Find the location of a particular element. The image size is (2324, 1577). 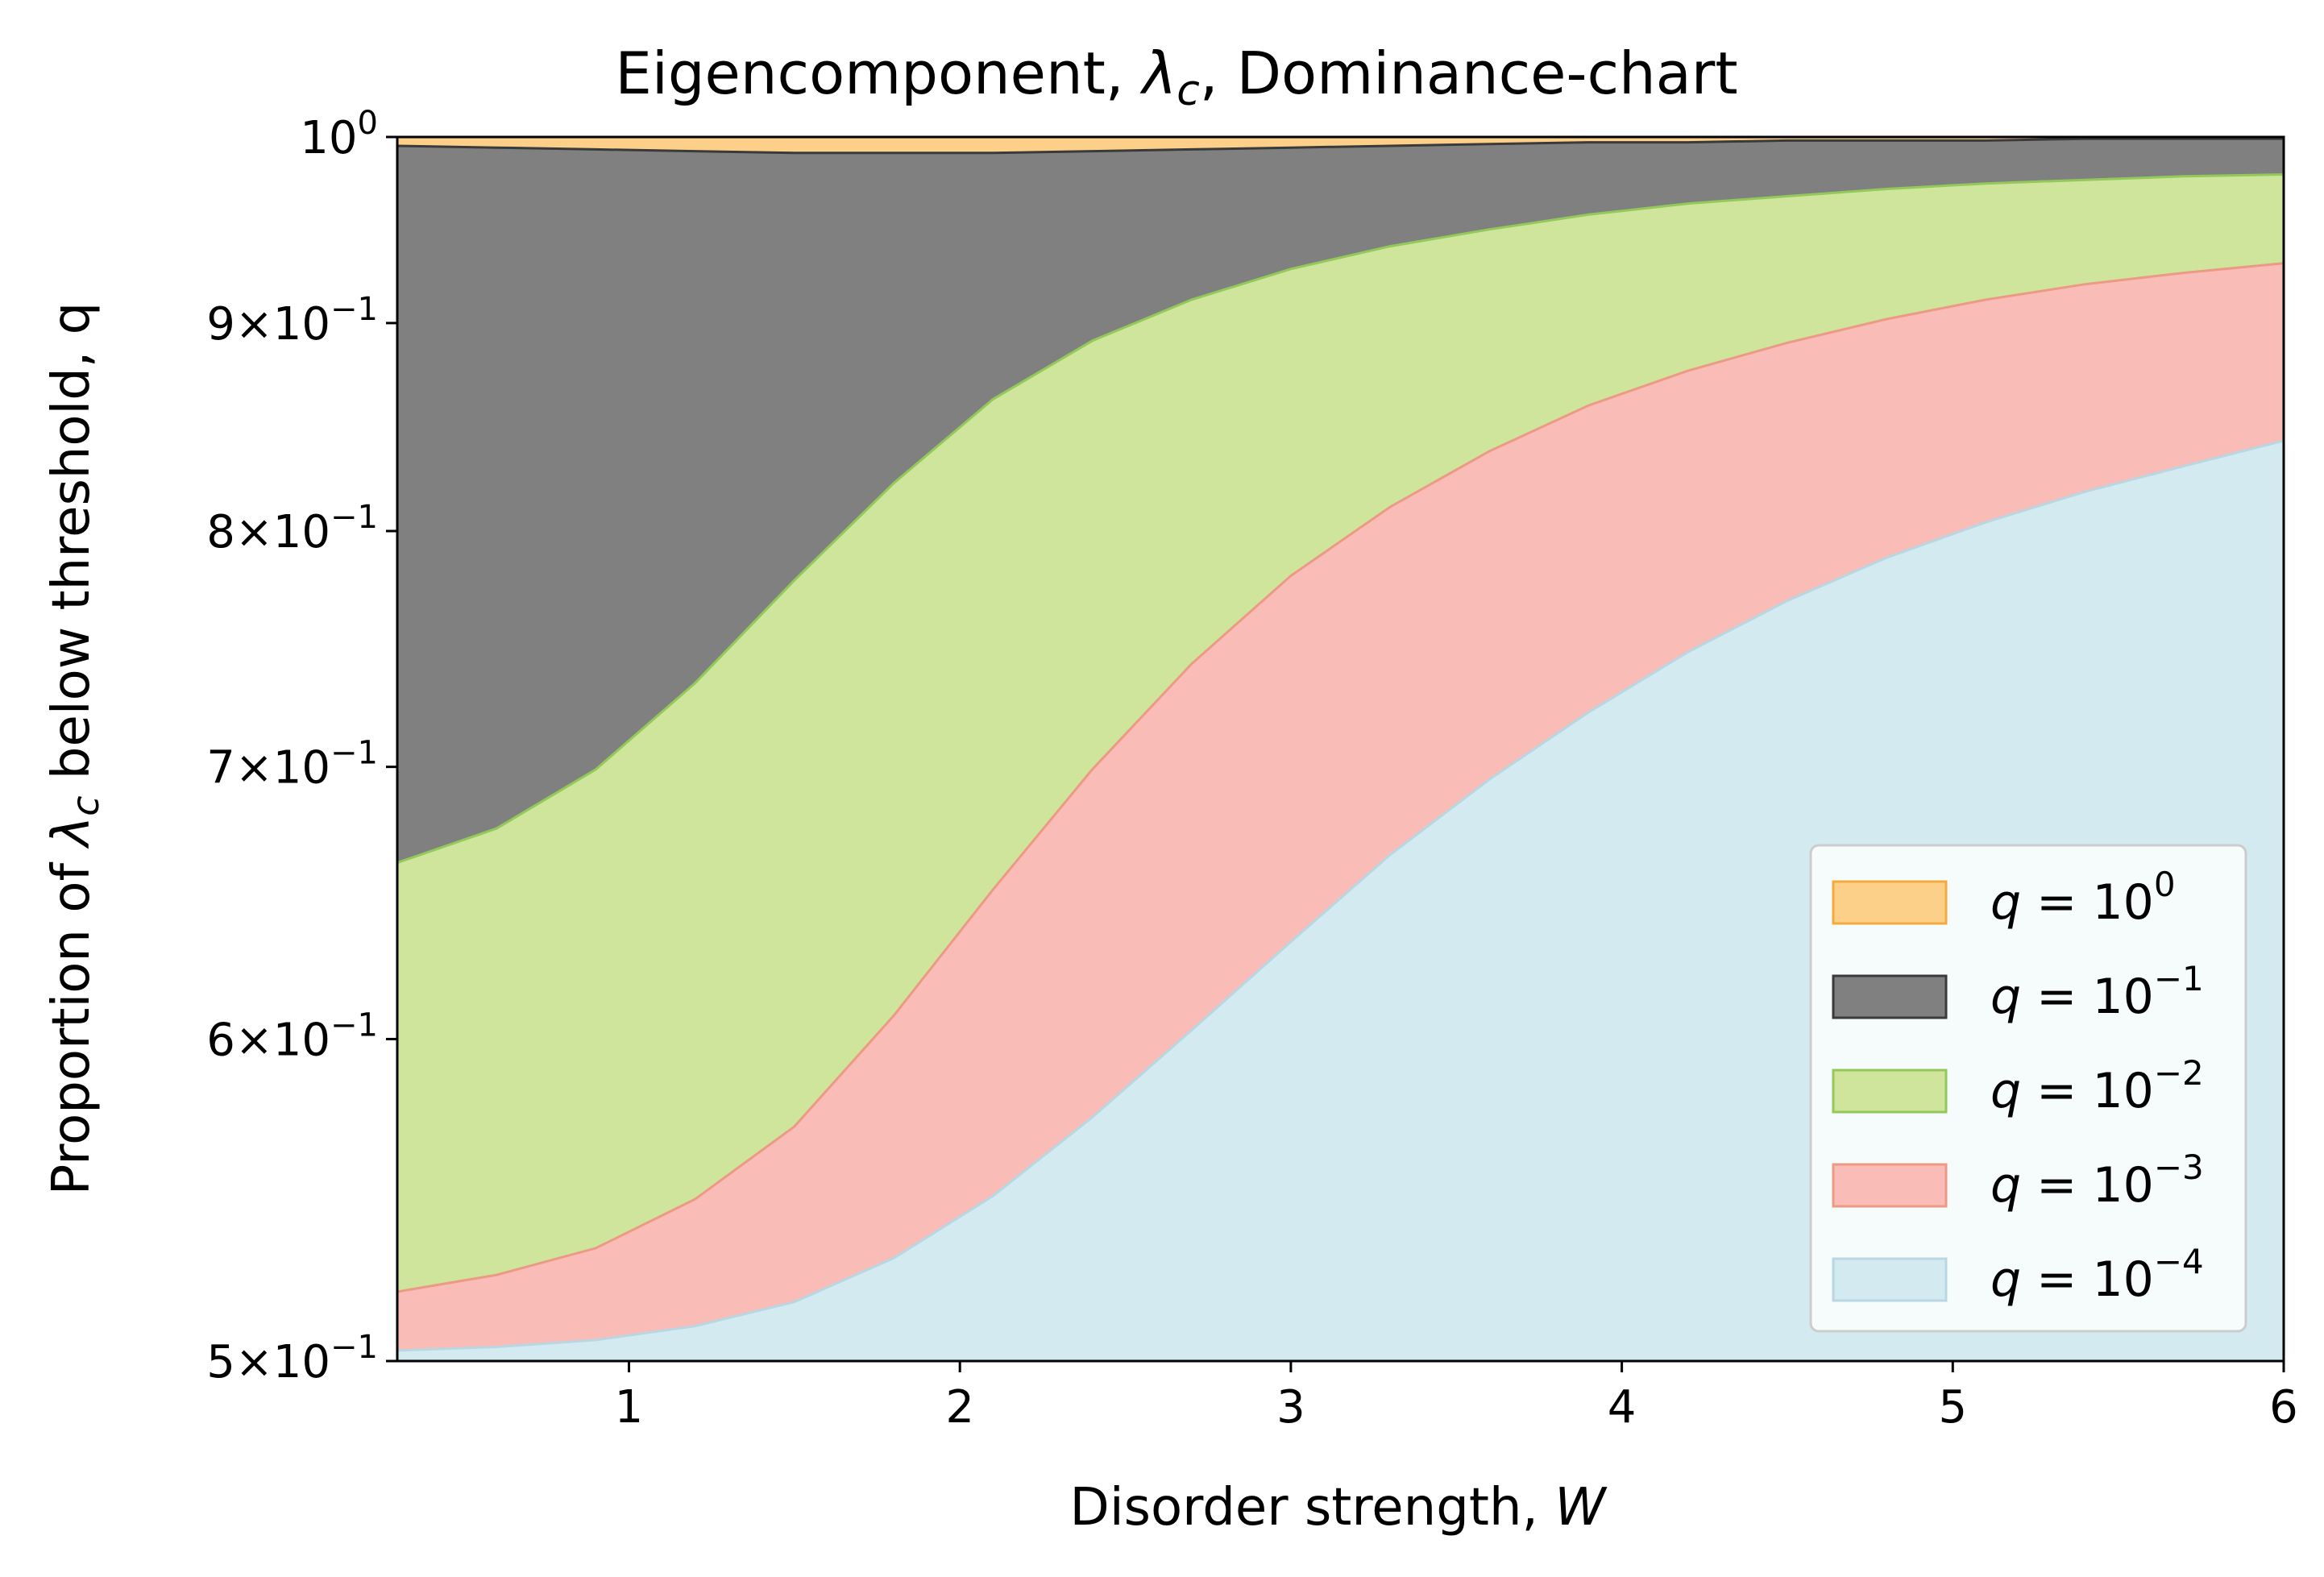

y-tick-label-4: 9×10⁻¹ is located at coordinates (292, 321).